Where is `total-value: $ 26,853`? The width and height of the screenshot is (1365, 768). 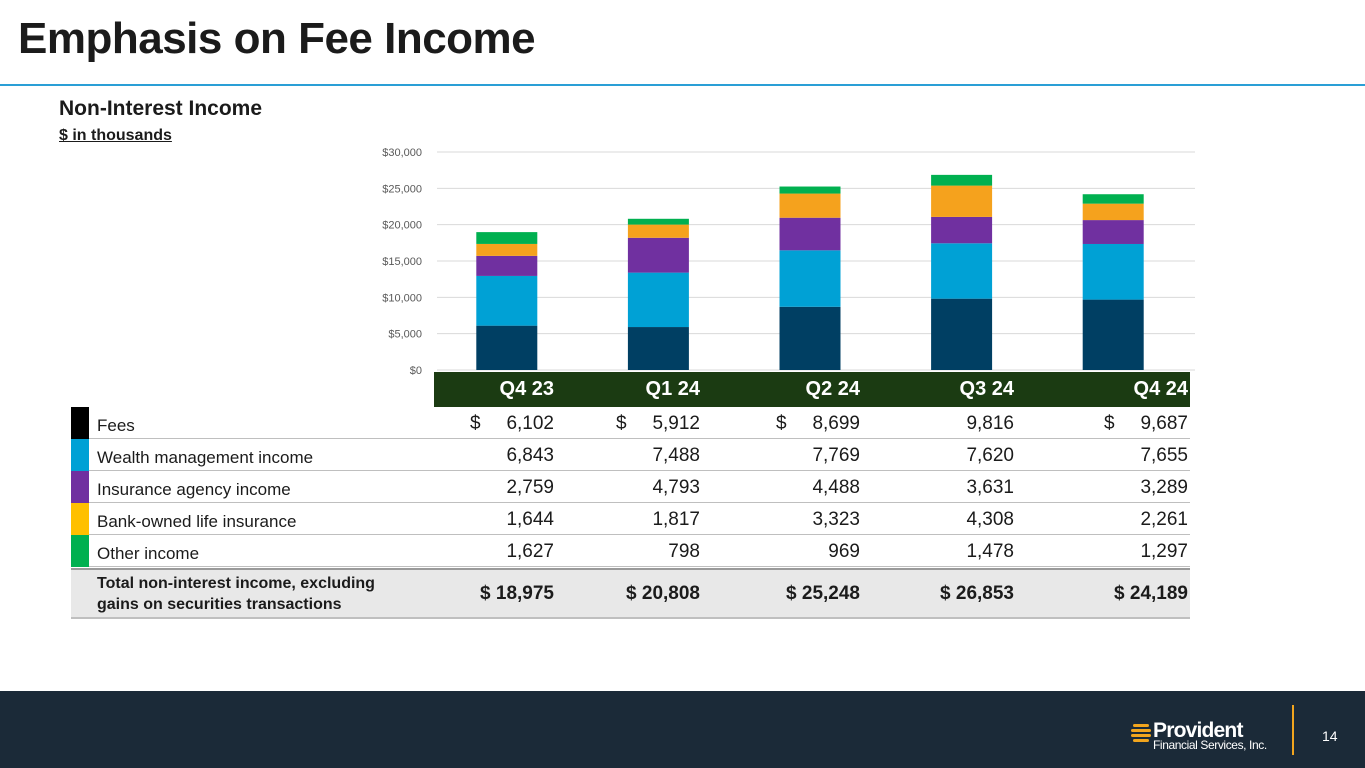 total-value: $ 26,853 is located at coordinates (977, 593).